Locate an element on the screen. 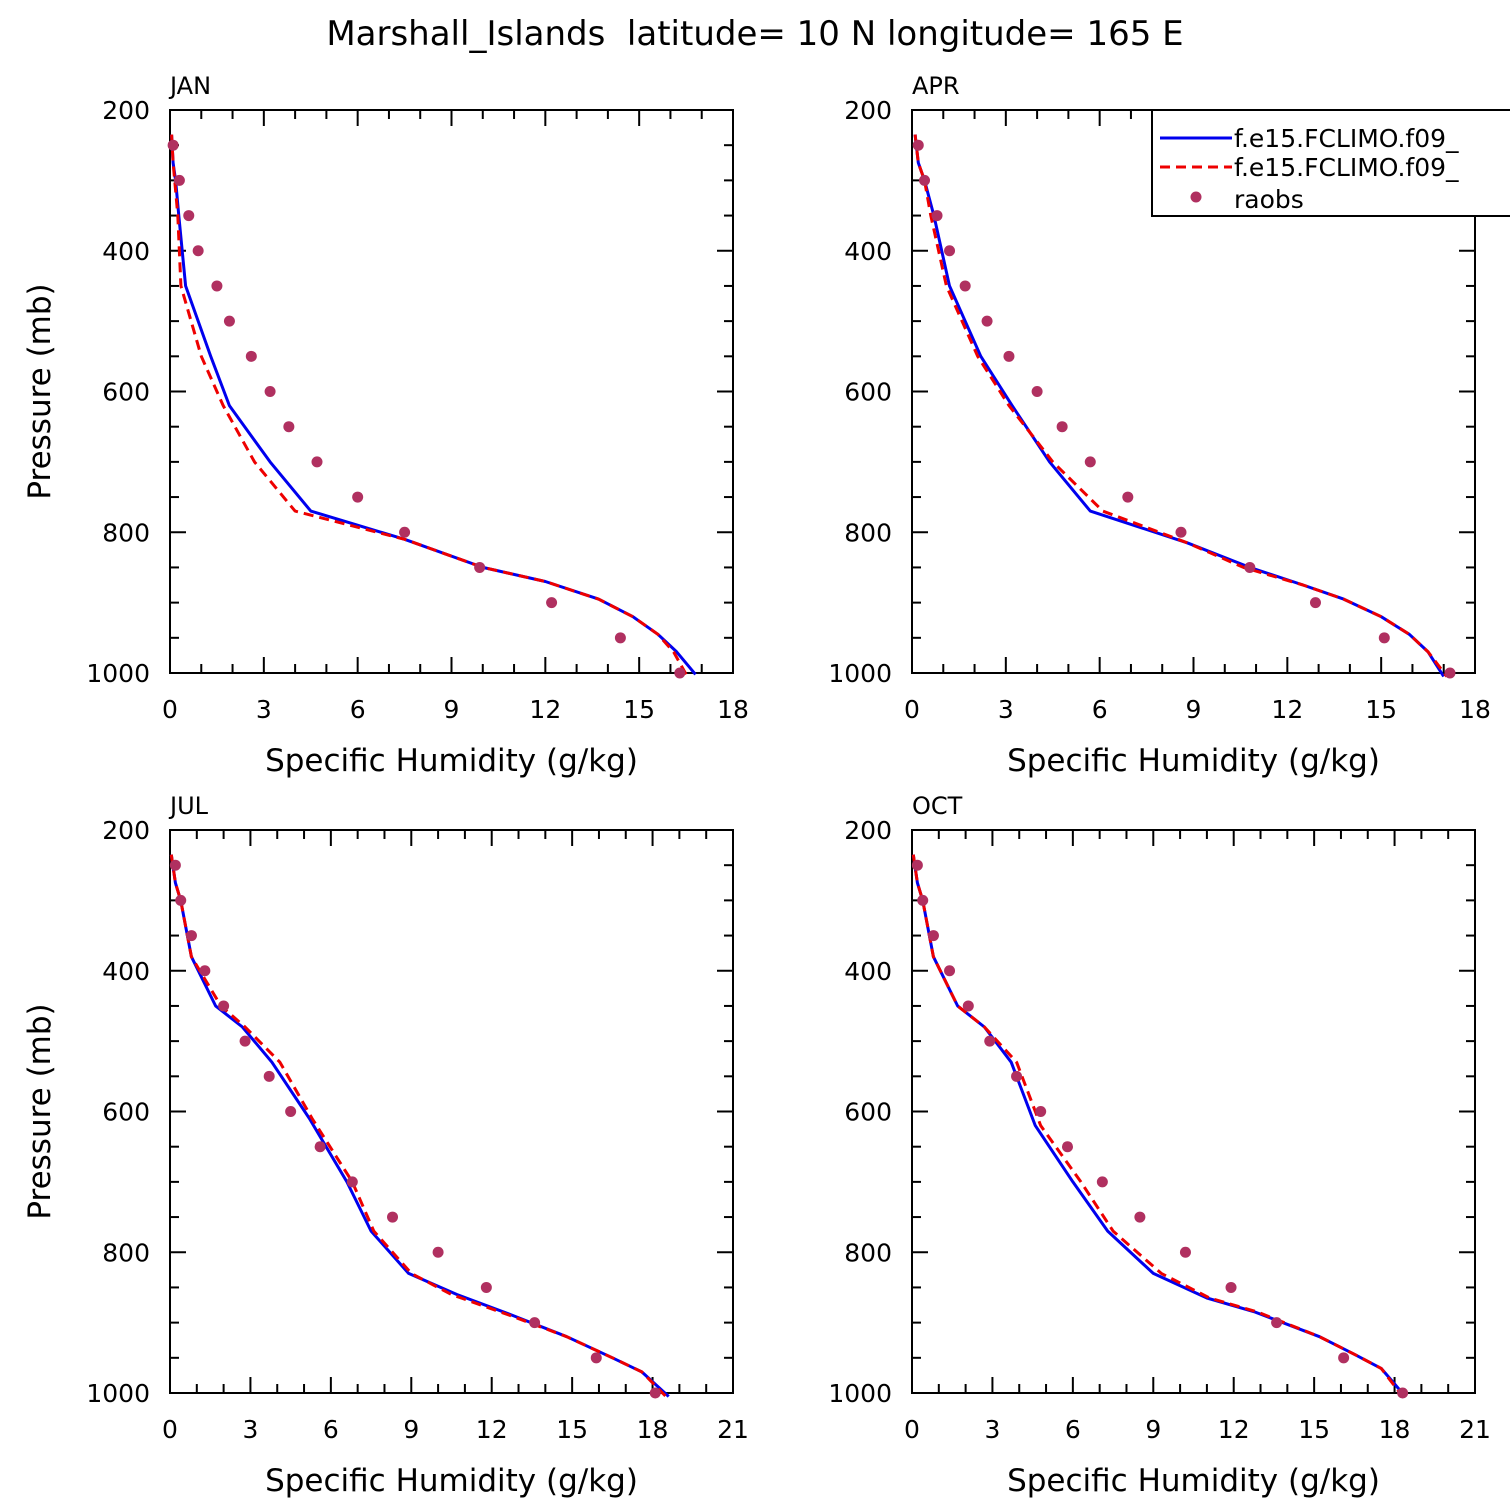 Image resolution: width=1510 pixels, height=1510 pixels. legend-swatch-marker is located at coordinates (1196, 197).